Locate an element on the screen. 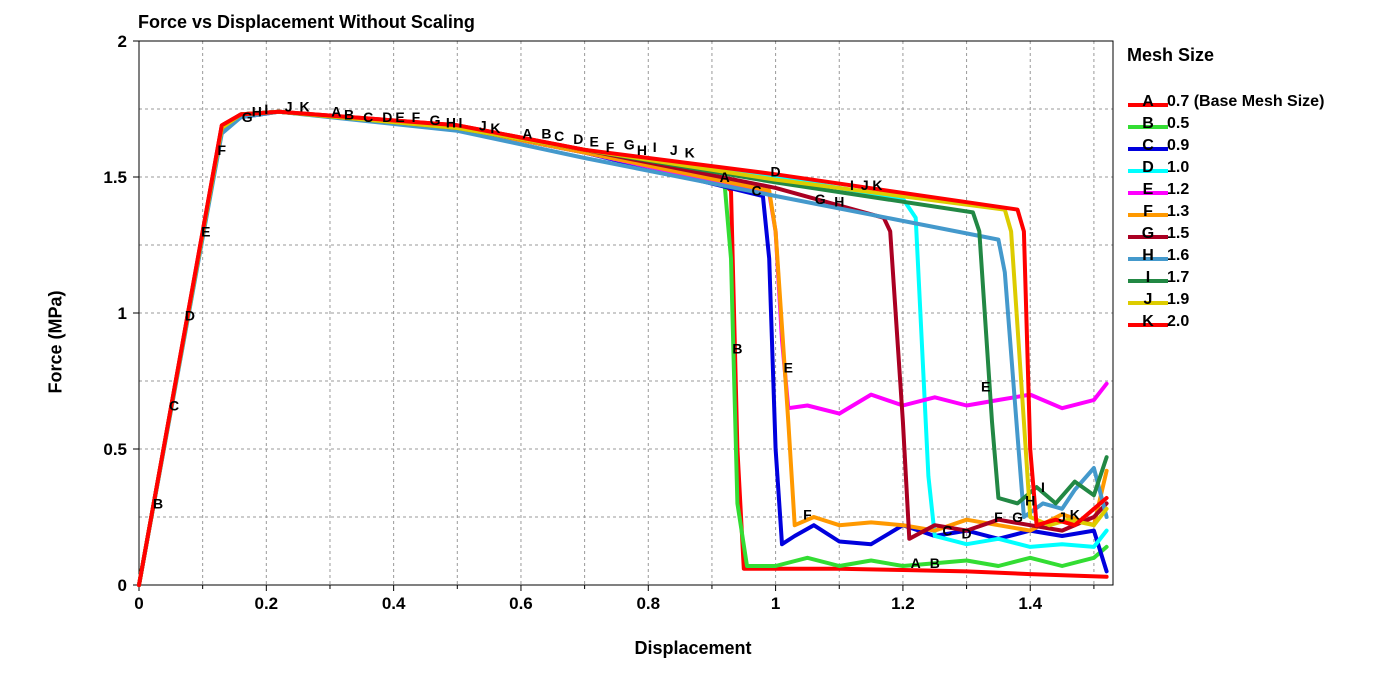  legend-label-c: 0.9 is located at coordinates (1178, 145).